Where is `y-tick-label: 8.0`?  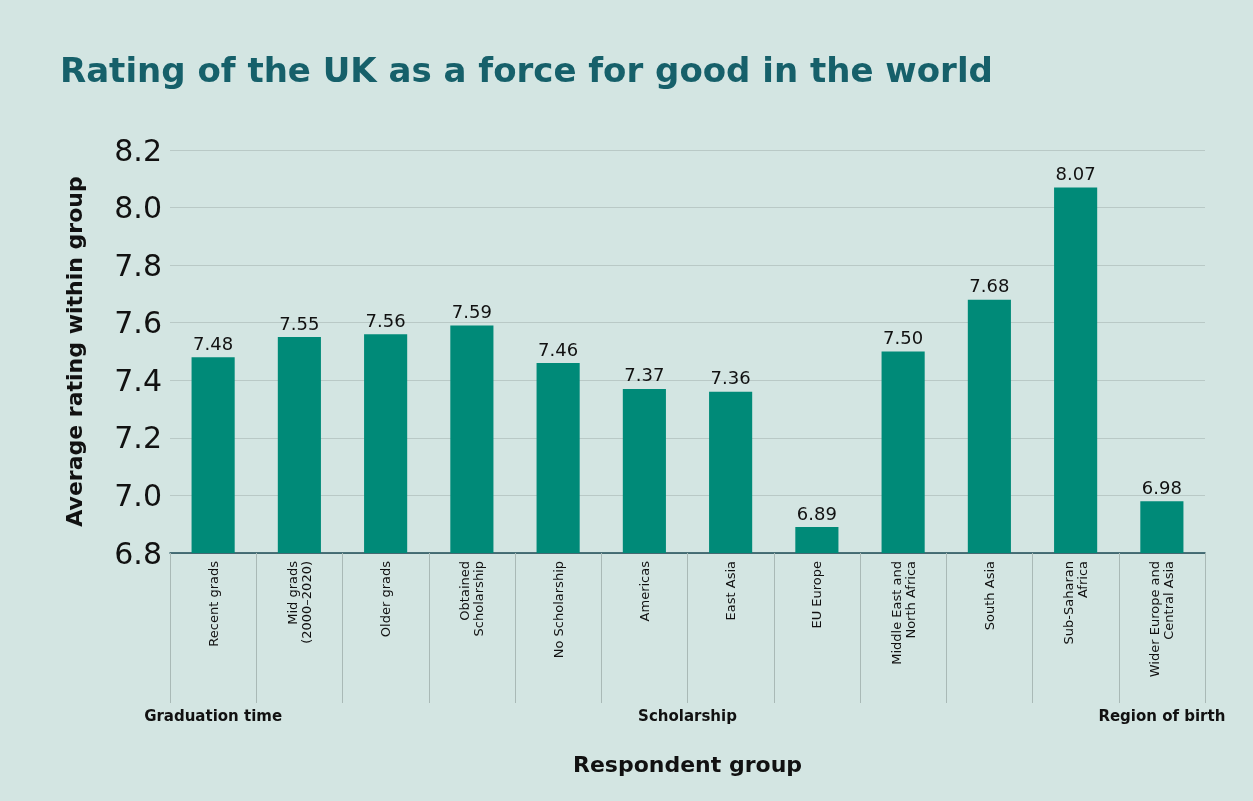 y-tick-label: 8.0 is located at coordinates (138, 208).